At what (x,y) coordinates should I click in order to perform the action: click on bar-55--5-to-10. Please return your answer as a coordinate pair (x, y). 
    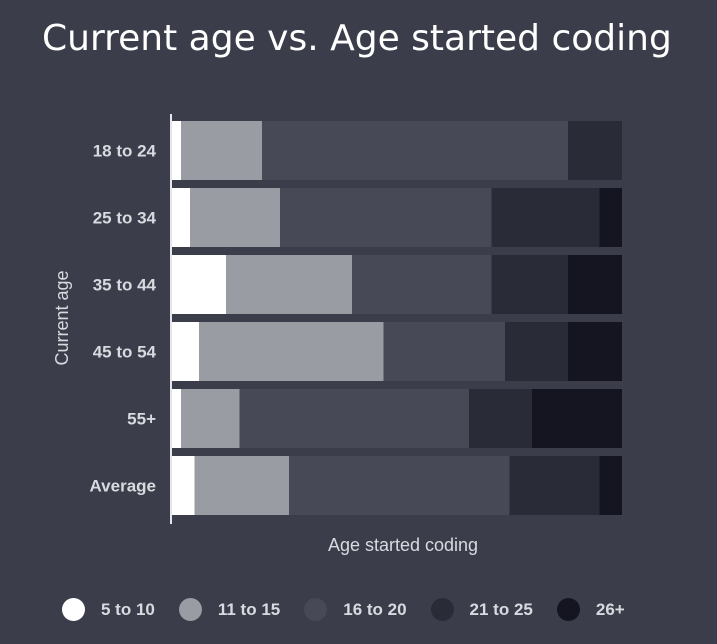
    Looking at the image, I should click on (176, 418).